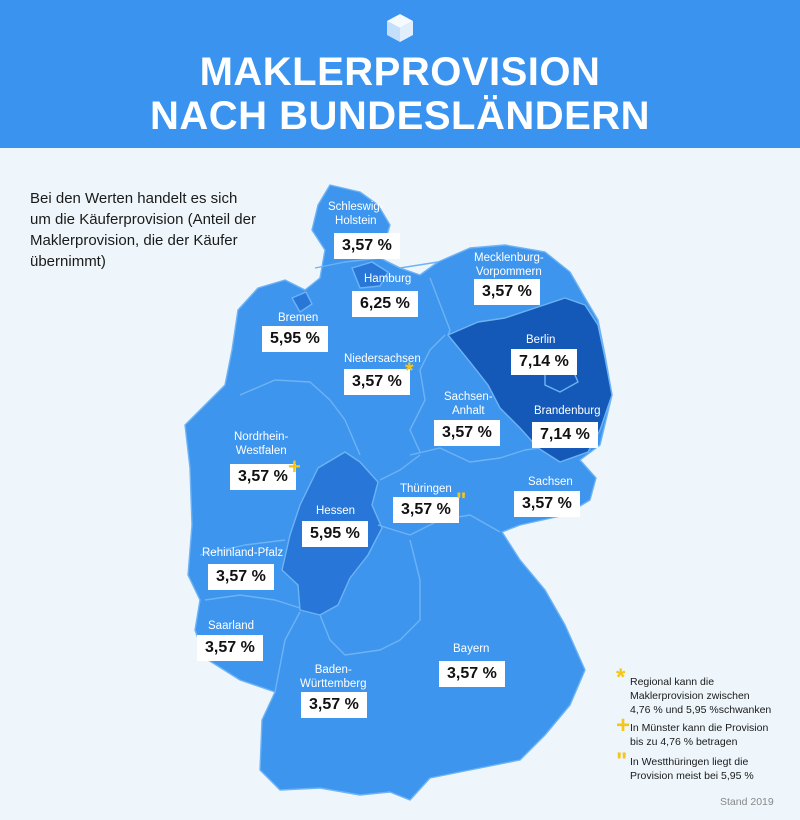 This screenshot has height=820, width=800. What do you see at coordinates (356, 214) in the screenshot?
I see `label-schleswig-holstein: Schleswig- Holstein` at bounding box center [356, 214].